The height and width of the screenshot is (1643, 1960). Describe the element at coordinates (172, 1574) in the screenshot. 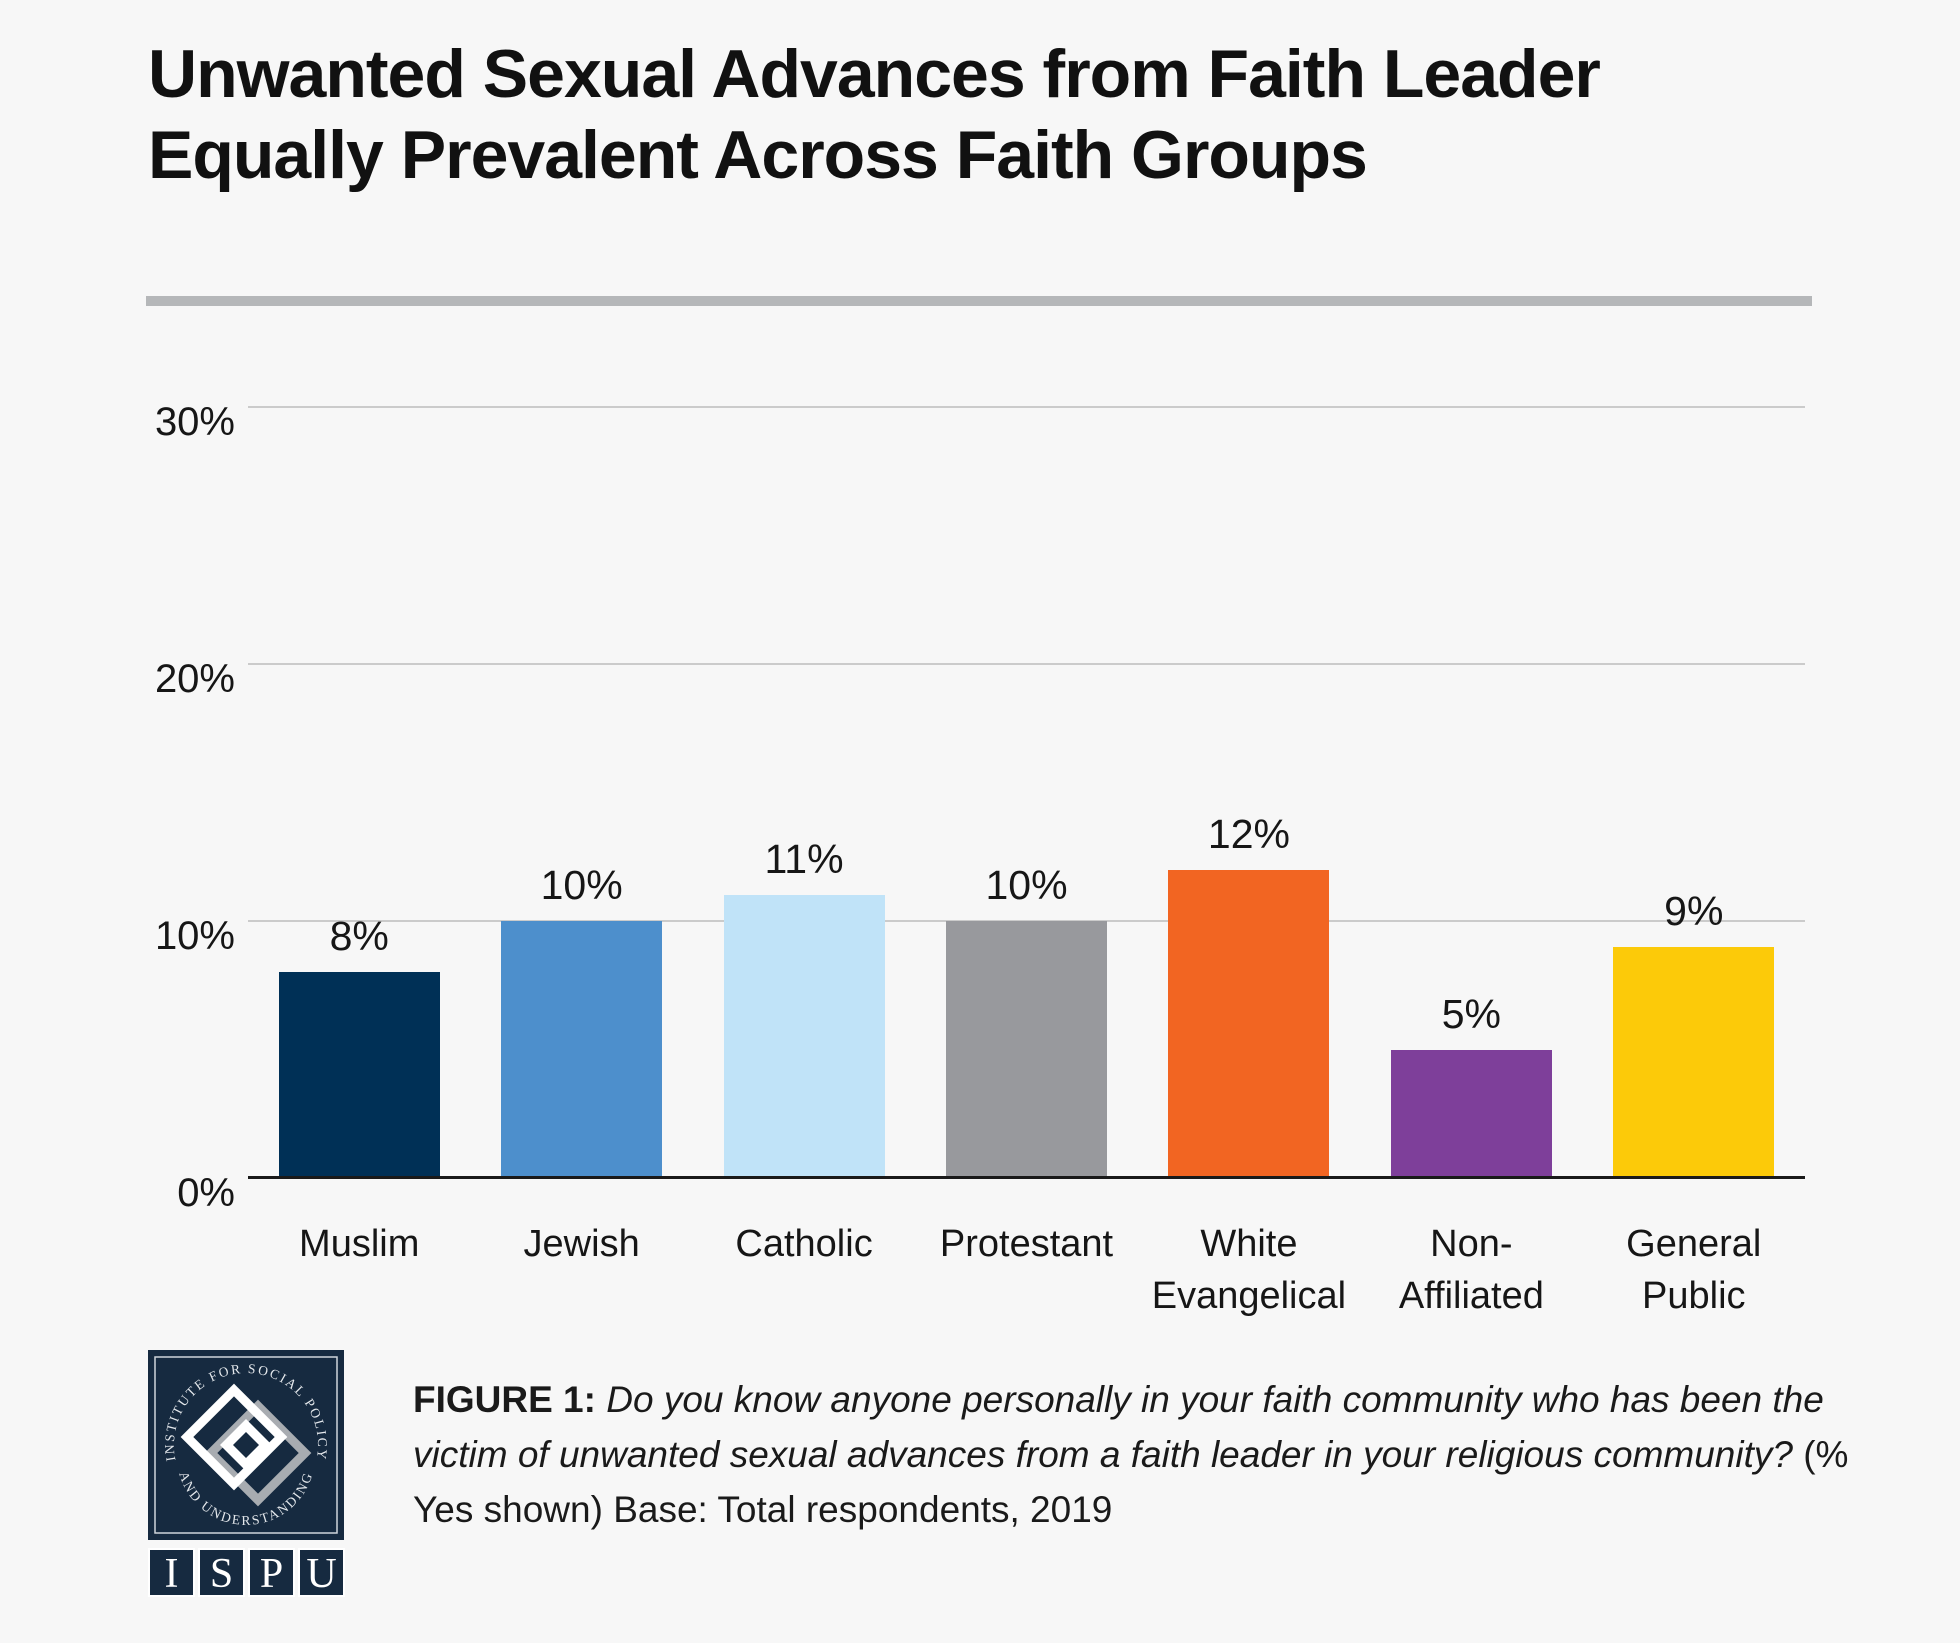

I see `logo-letter-i: I` at that location.